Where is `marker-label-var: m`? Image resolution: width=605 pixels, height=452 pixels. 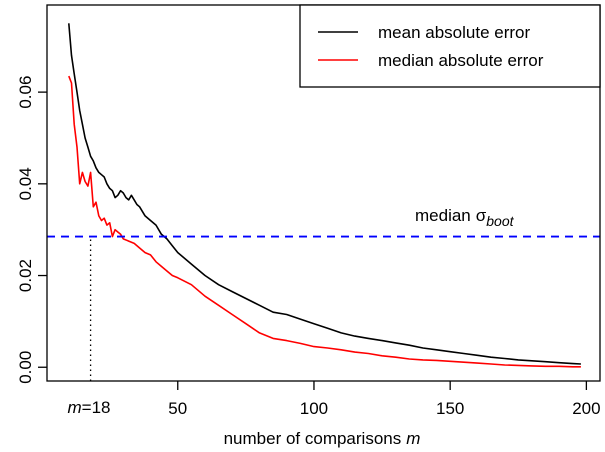 marker-label-var: m is located at coordinates (74, 407).